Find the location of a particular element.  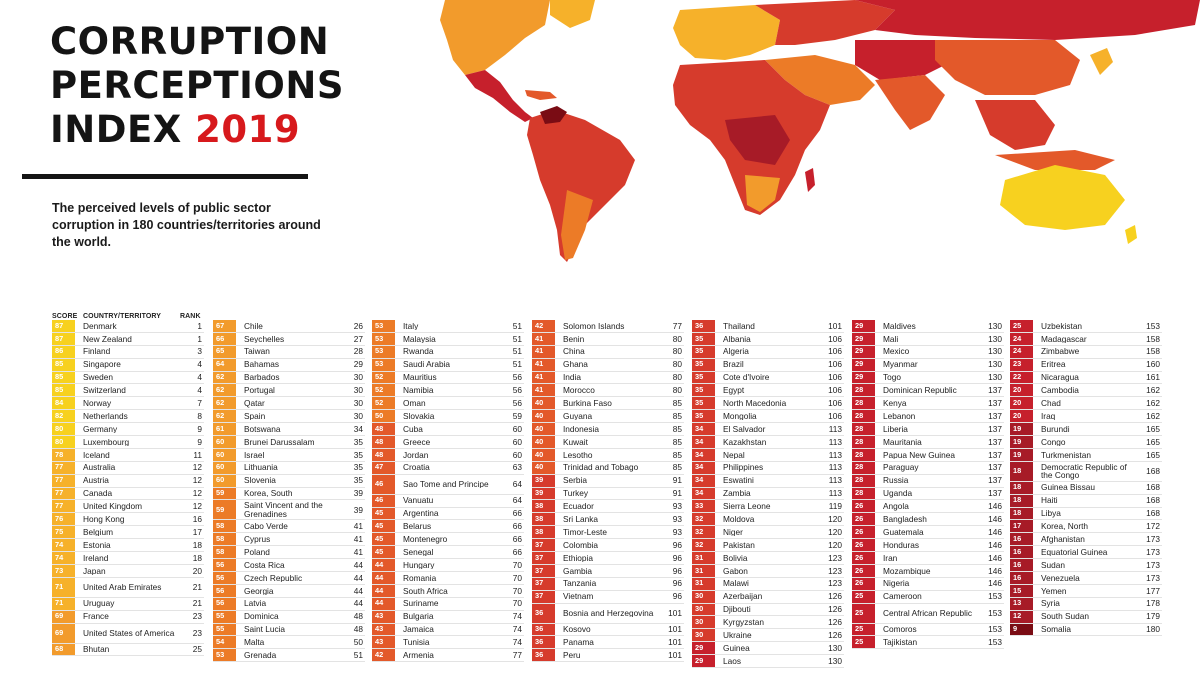

table-row: 16 Sudan 173 is located at coordinates (1086, 566).